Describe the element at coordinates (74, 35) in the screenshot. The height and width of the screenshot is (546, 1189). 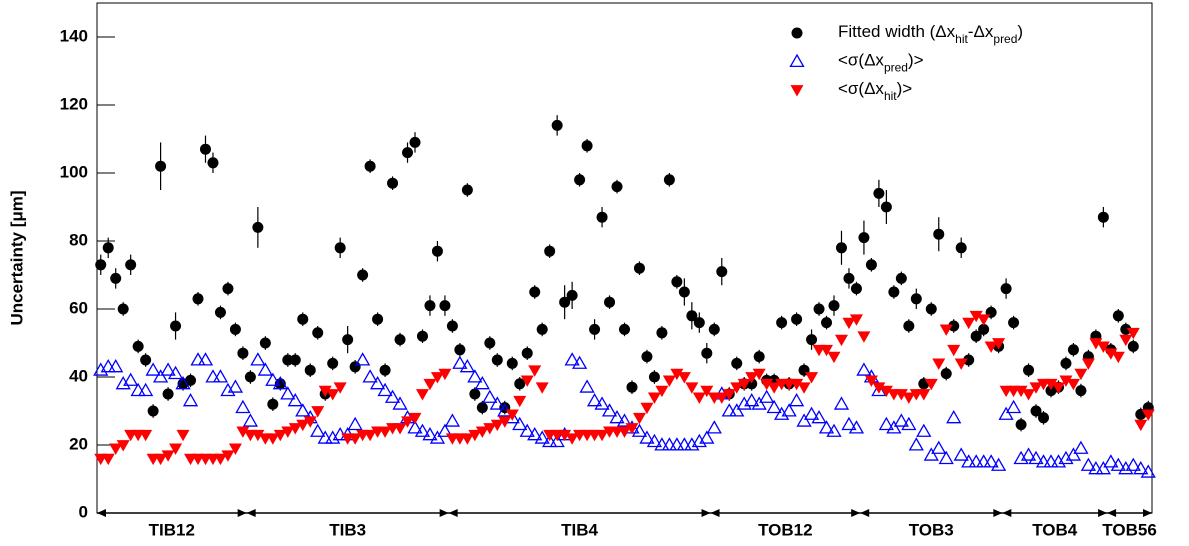
I see `y-tick-label: 140` at that location.